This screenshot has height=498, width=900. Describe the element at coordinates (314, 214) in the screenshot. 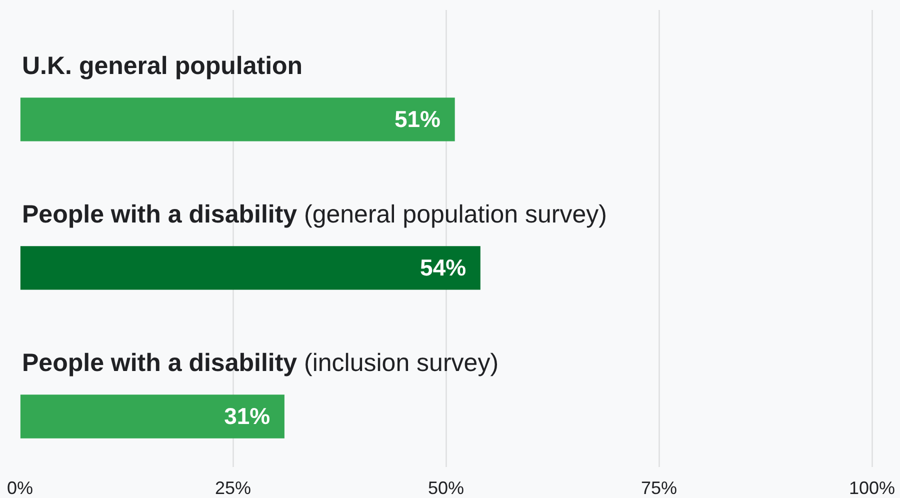

I see `y-tick-label: People with a disability (general population survey)` at that location.